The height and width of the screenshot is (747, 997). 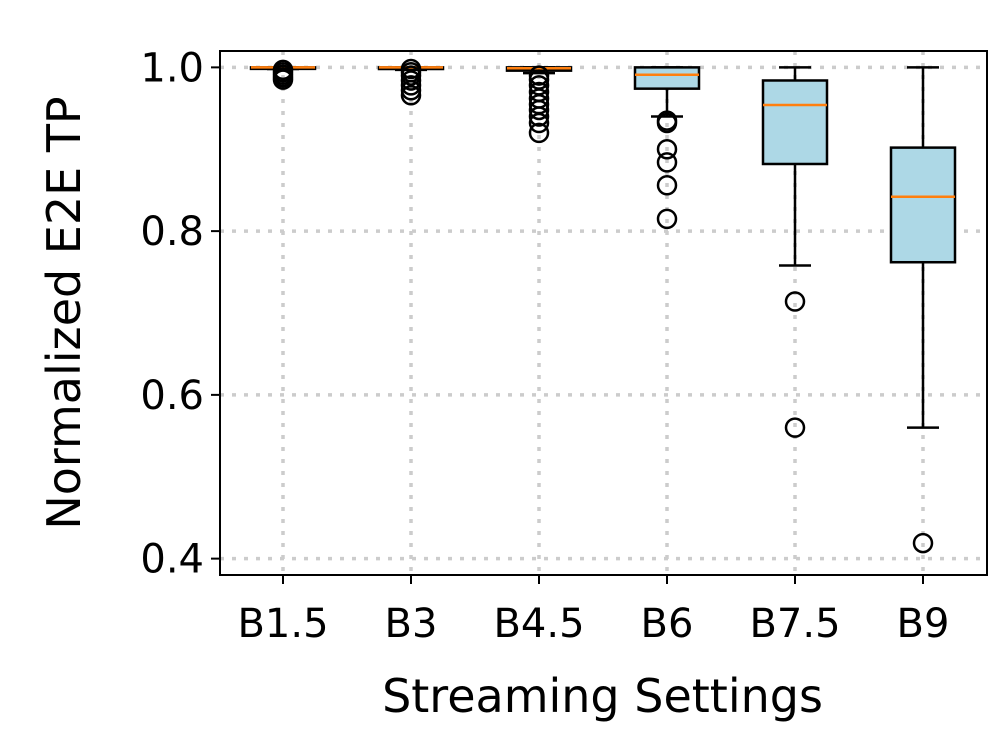 I want to click on box-B7.5, so click(x=795, y=252).